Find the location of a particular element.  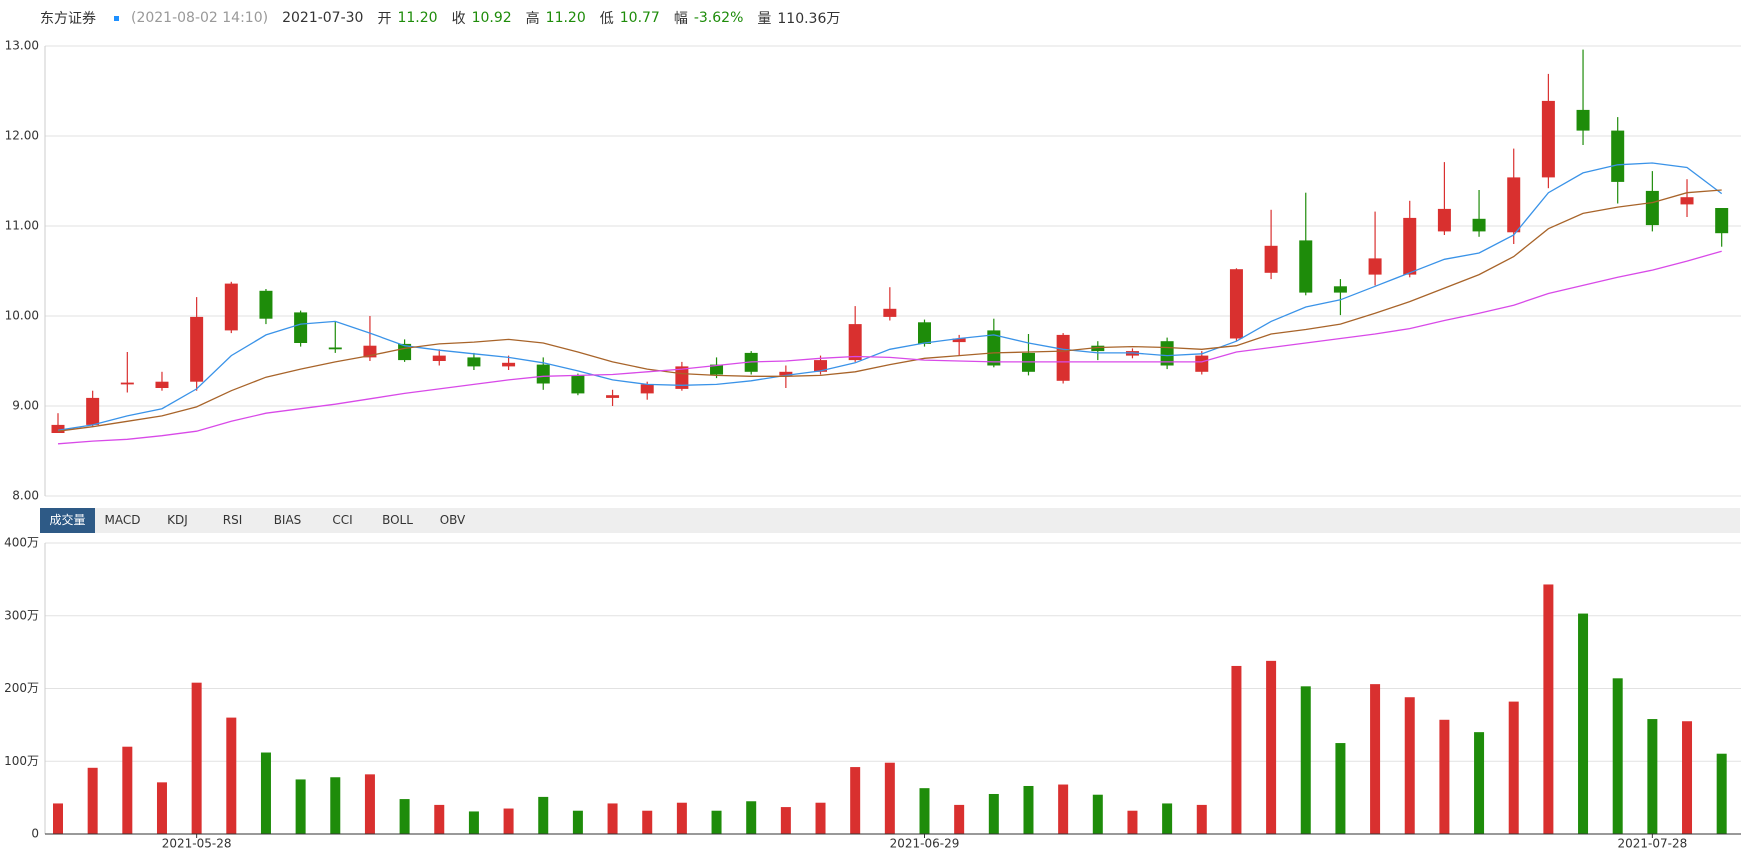

y-tick-label: 0 is located at coordinates (35, 834).